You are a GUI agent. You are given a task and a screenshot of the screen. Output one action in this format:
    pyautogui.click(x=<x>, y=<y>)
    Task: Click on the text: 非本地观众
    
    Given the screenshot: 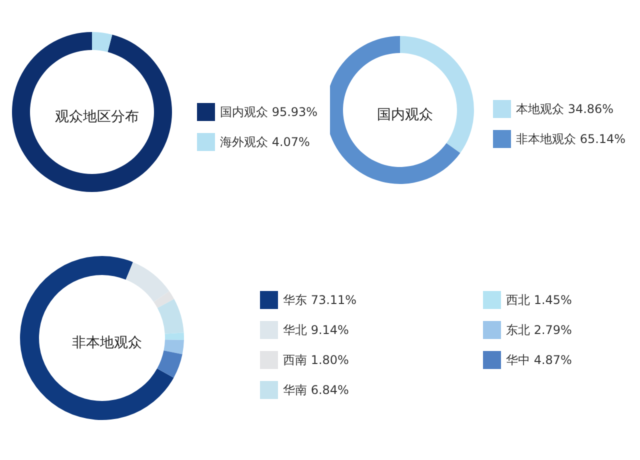 What is the action you would take?
    pyautogui.click(x=107, y=343)
    